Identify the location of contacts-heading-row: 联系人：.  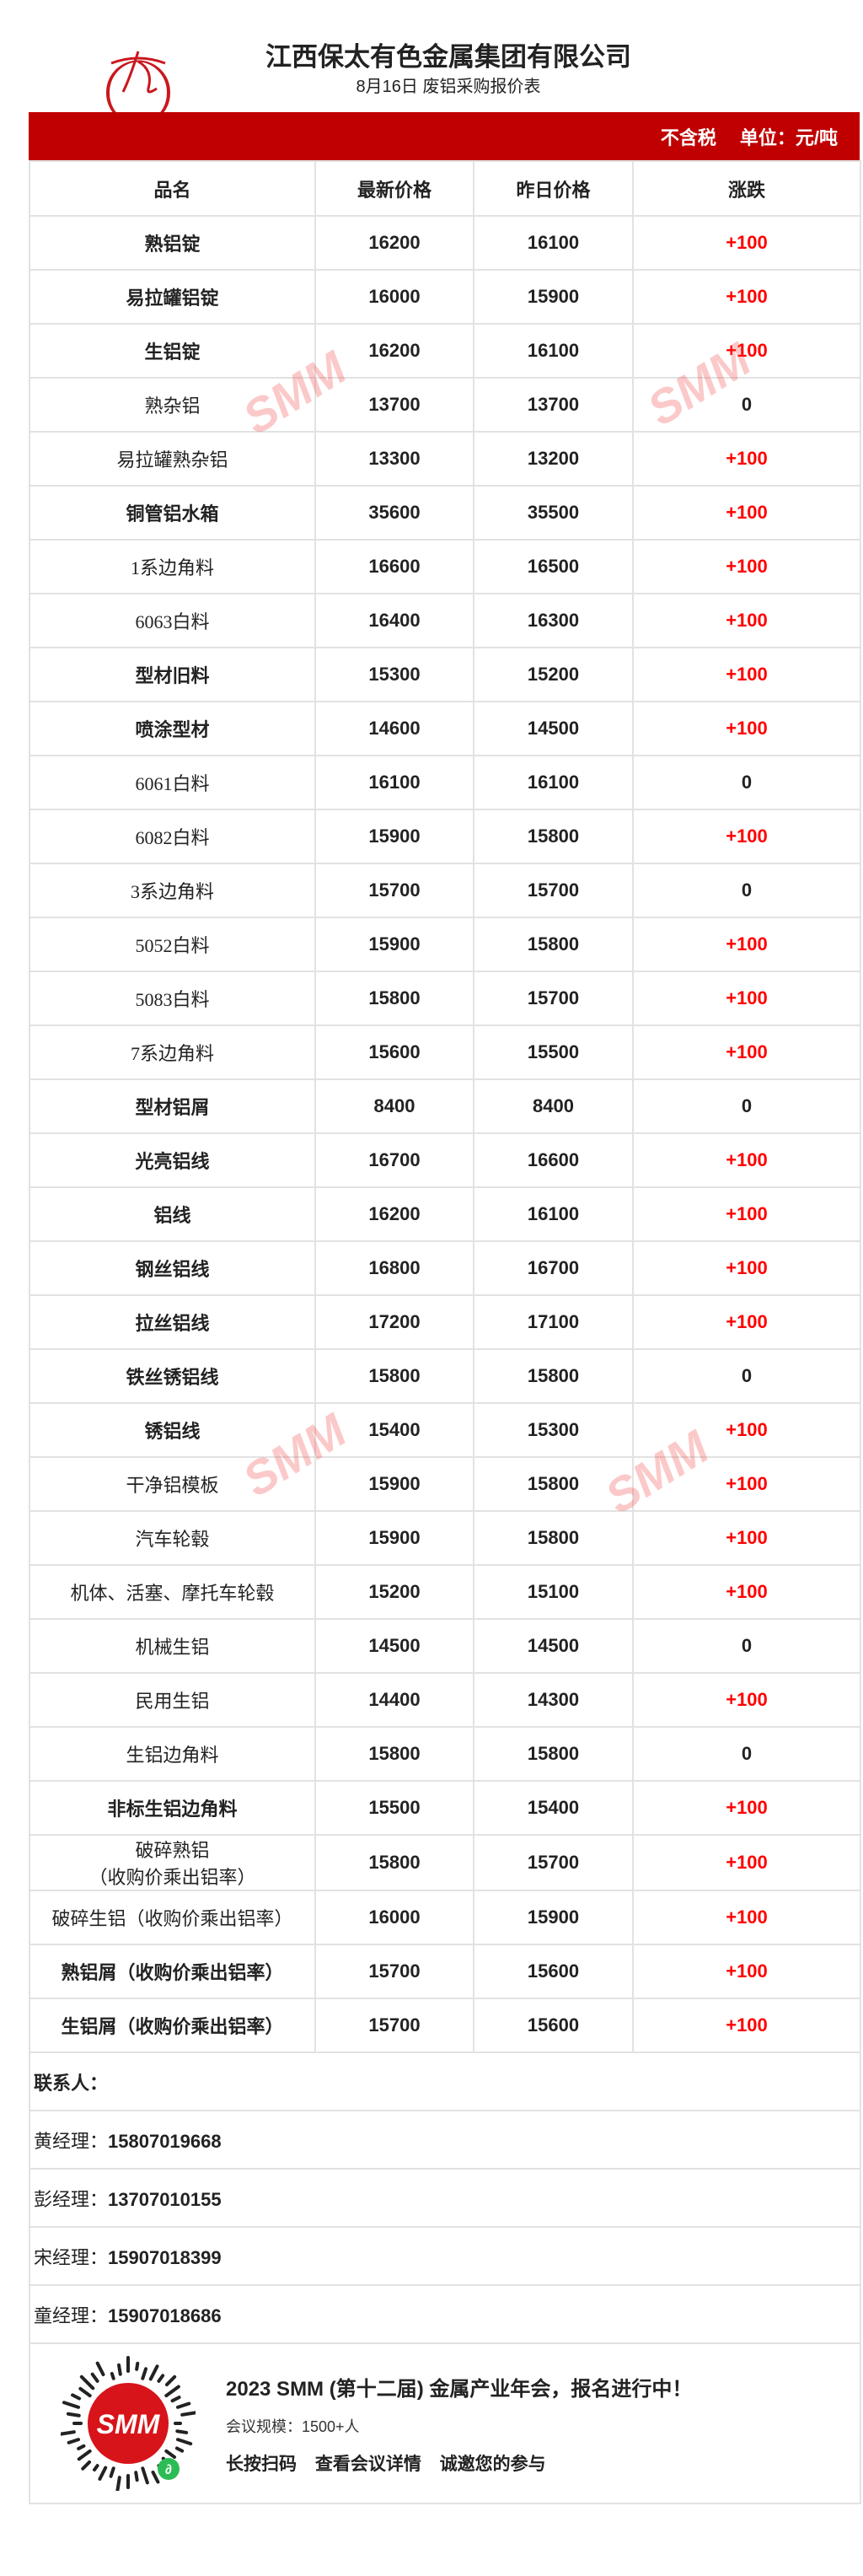
(445, 2081).